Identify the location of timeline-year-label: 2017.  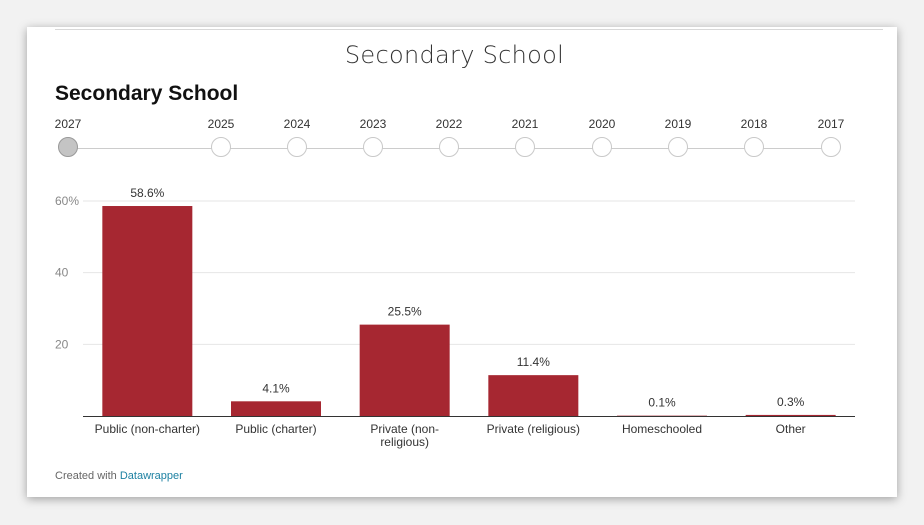
(831, 124).